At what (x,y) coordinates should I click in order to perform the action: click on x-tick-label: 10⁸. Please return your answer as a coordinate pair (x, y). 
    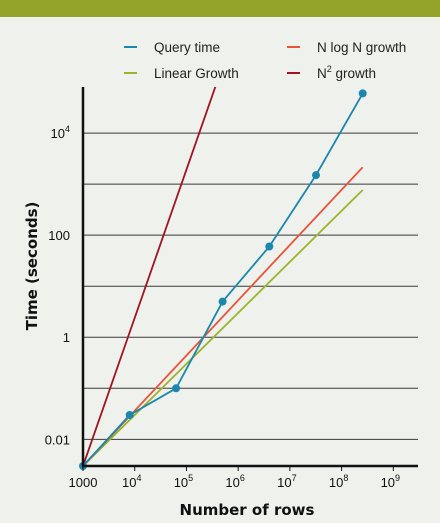
    Looking at the image, I should click on (338, 481).